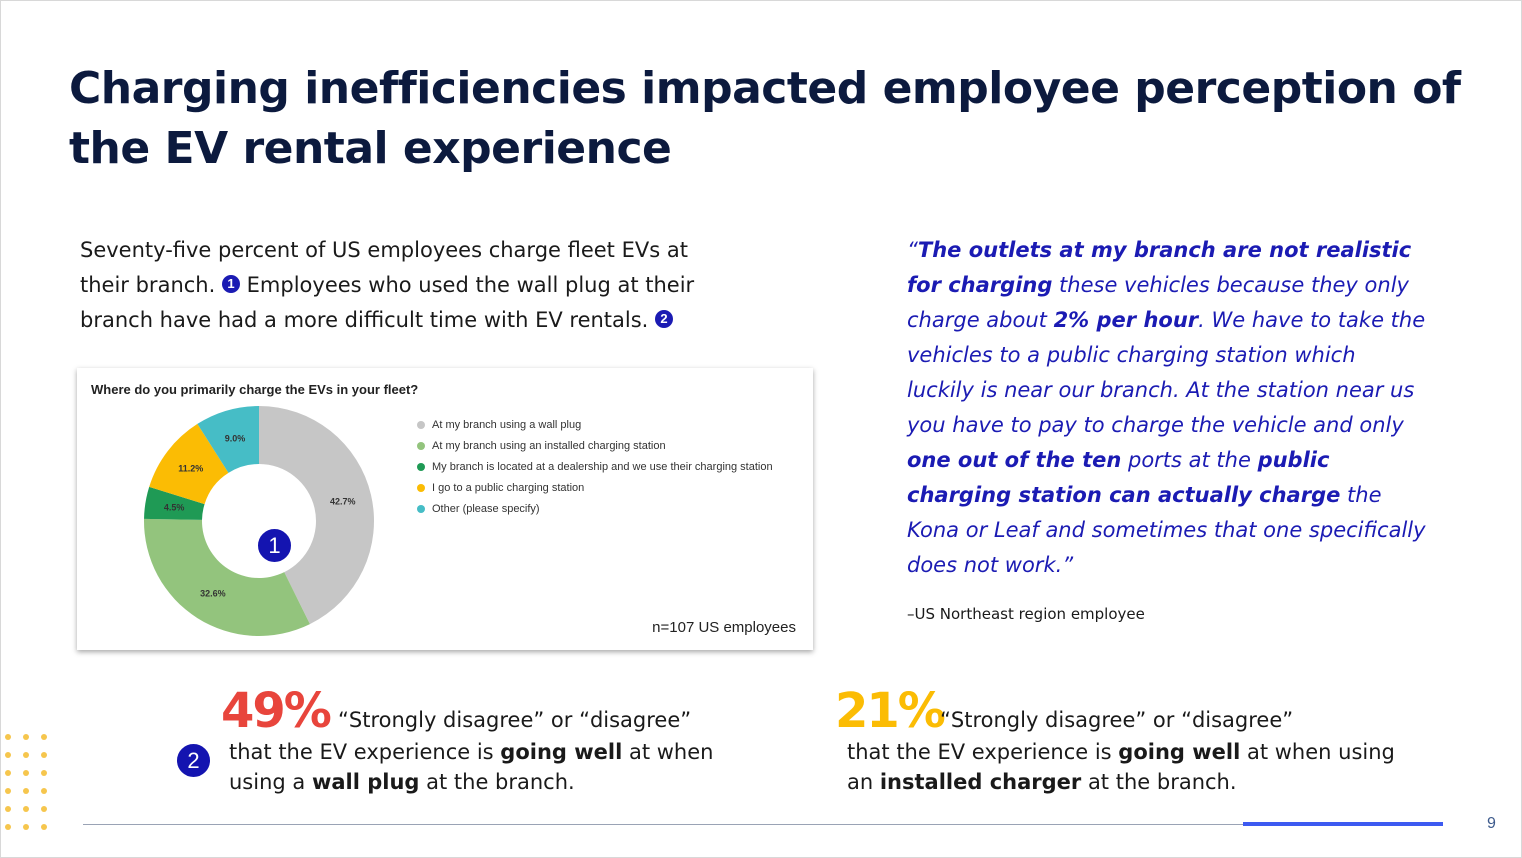 The height and width of the screenshot is (858, 1522). Describe the element at coordinates (343, 501) in the screenshot. I see `slice-label: 42.7%` at that location.